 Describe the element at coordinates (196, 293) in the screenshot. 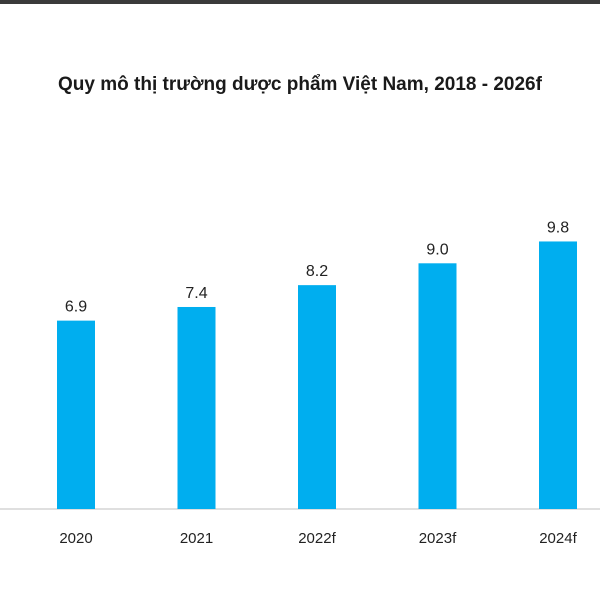

I see `value-label-2021: 7.4` at that location.